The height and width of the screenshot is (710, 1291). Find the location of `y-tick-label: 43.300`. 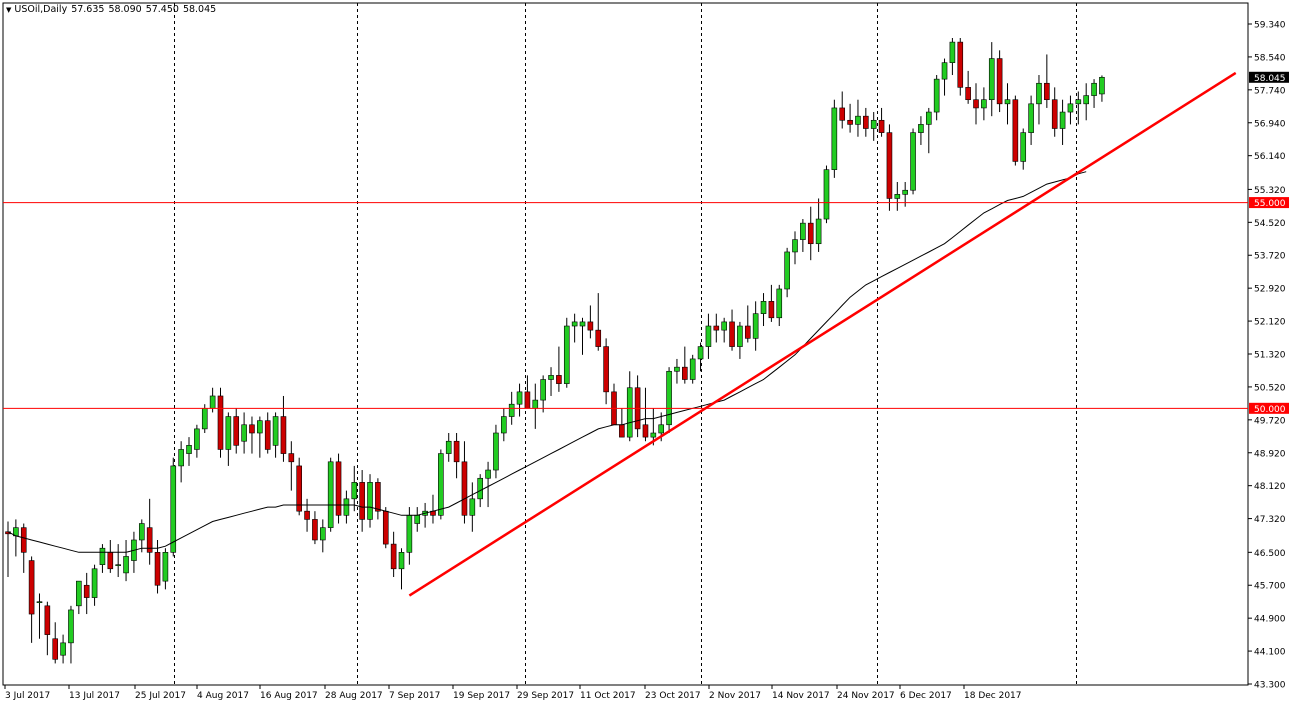

y-tick-label: 43.300 is located at coordinates (1270, 686).